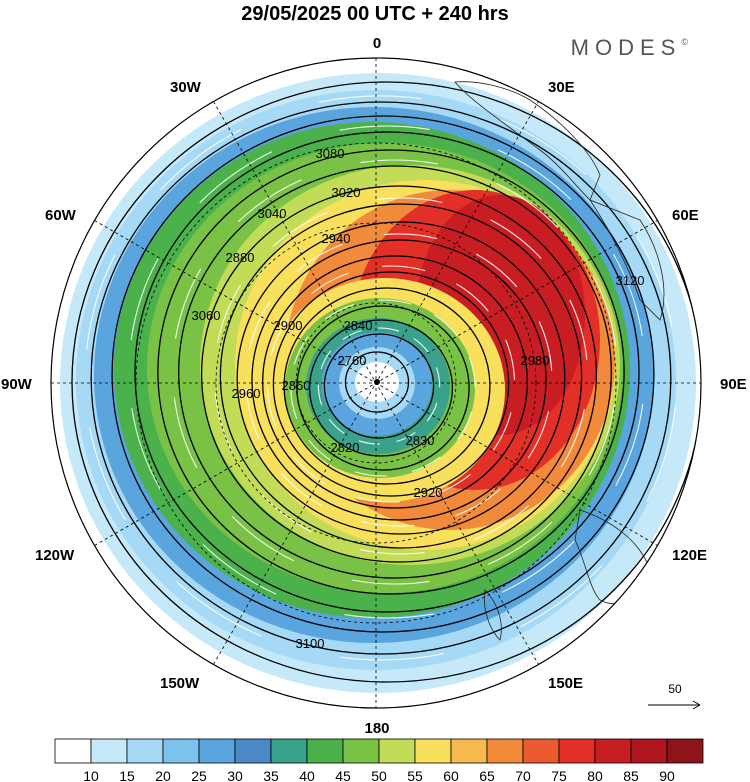 This screenshot has height=782, width=750. What do you see at coordinates (667, 775) in the screenshot?
I see `colorbar-label: 90` at bounding box center [667, 775].